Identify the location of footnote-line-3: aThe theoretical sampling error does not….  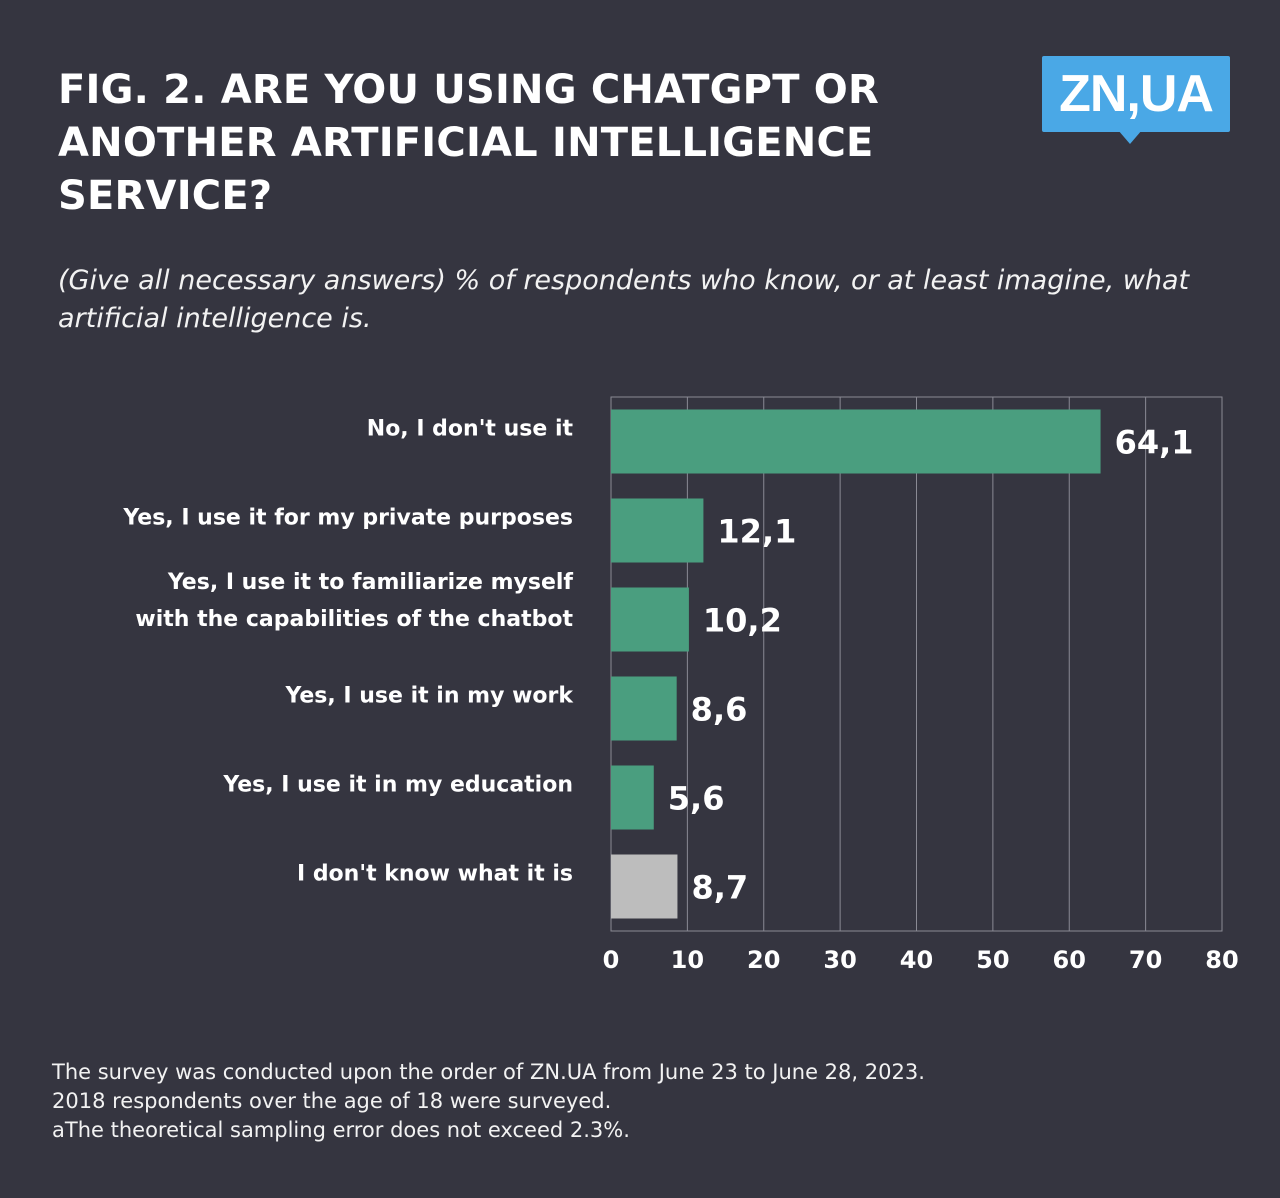
(341, 1130).